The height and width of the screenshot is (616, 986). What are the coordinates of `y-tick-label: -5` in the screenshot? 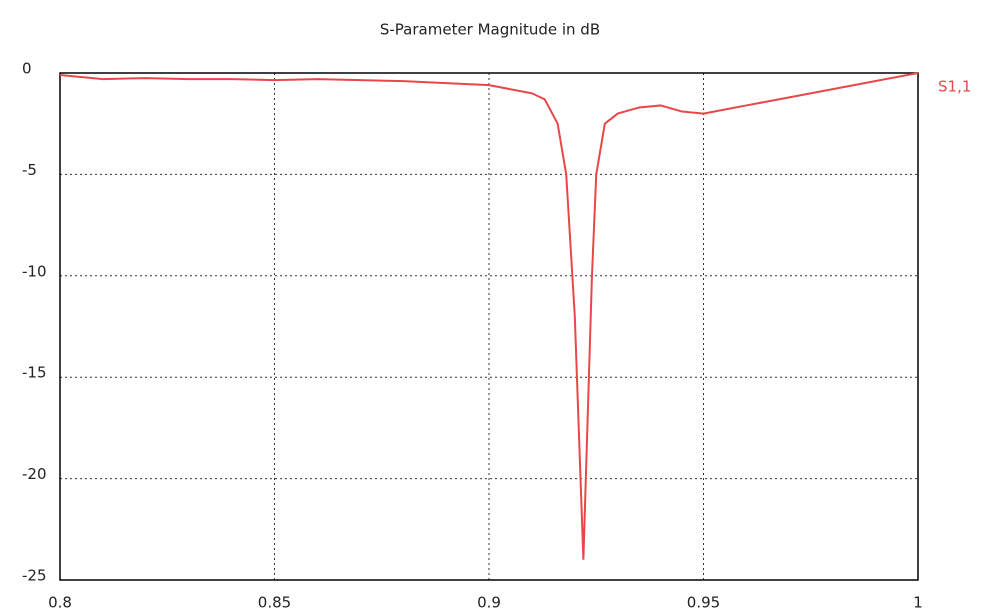 It's located at (29, 170).